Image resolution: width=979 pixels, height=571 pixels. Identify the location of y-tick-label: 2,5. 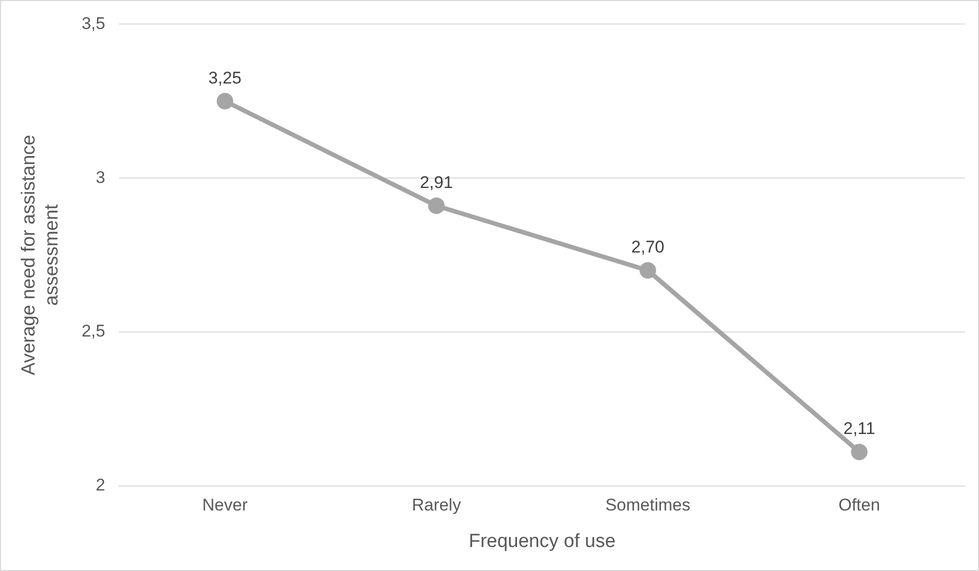
(94, 331).